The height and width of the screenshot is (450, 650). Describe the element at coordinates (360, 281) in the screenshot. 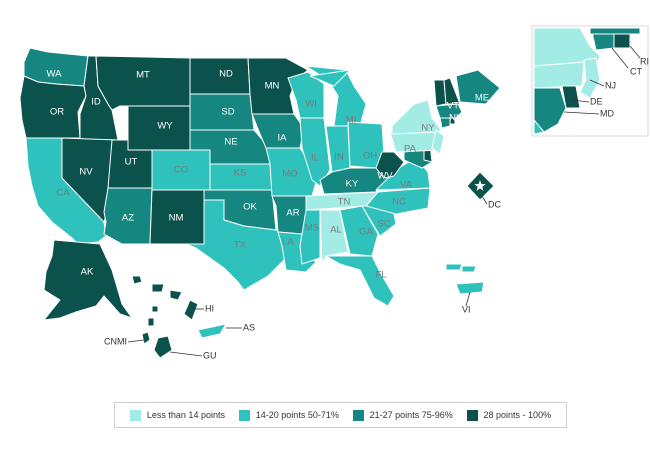

I see `state-fl` at that location.